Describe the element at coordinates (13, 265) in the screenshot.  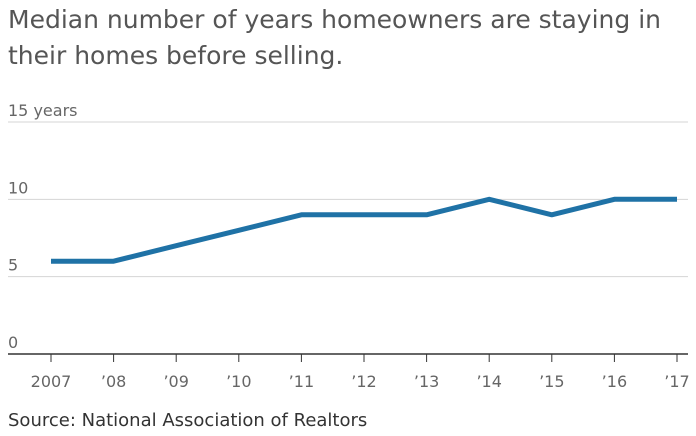
I see `y-tick-label-5: 5` at that location.